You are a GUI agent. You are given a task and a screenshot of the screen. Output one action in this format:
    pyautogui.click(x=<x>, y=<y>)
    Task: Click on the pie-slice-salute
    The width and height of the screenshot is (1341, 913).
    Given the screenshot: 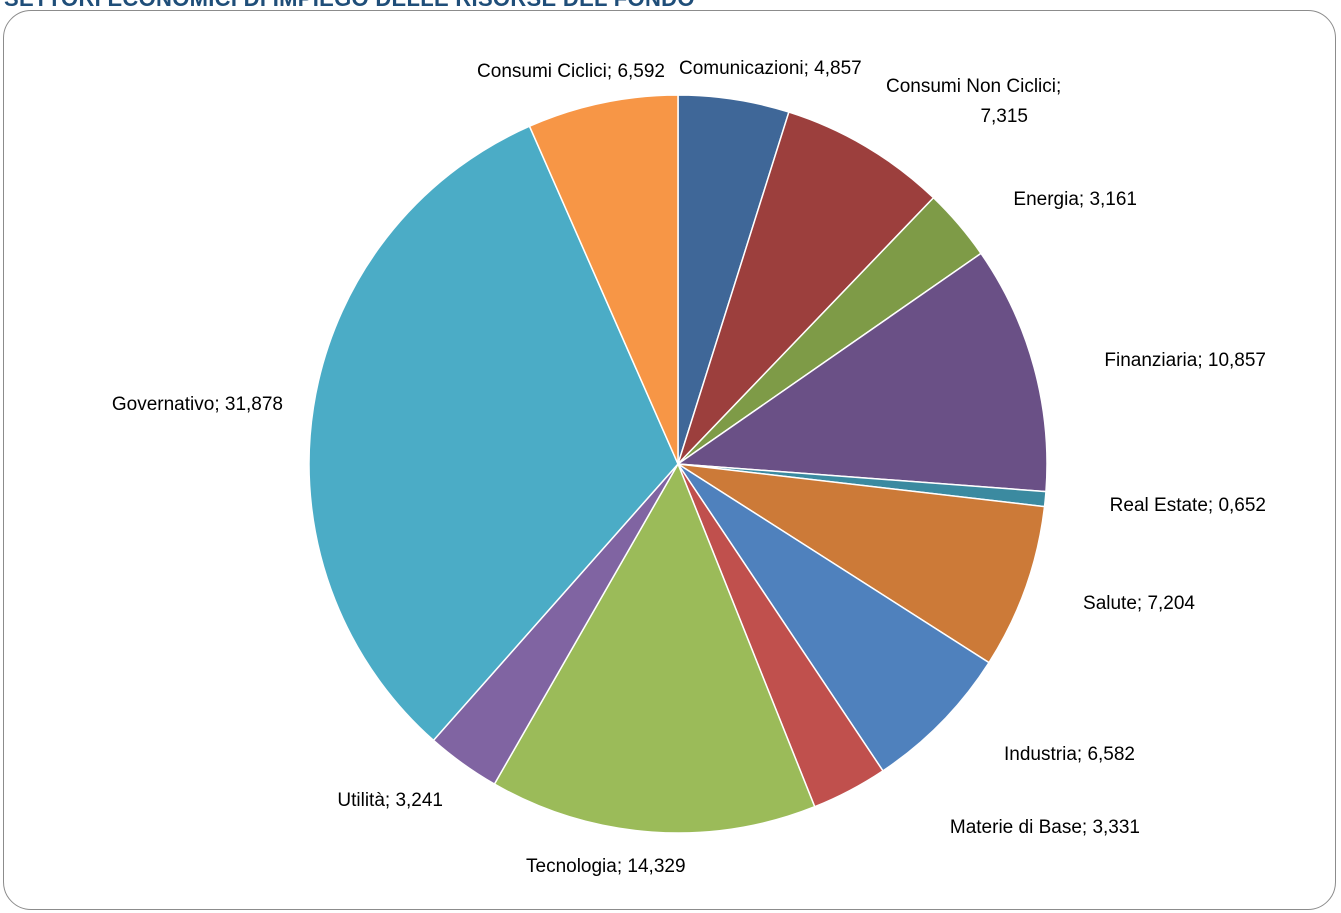 What is the action you would take?
    pyautogui.click(x=861, y=563)
    